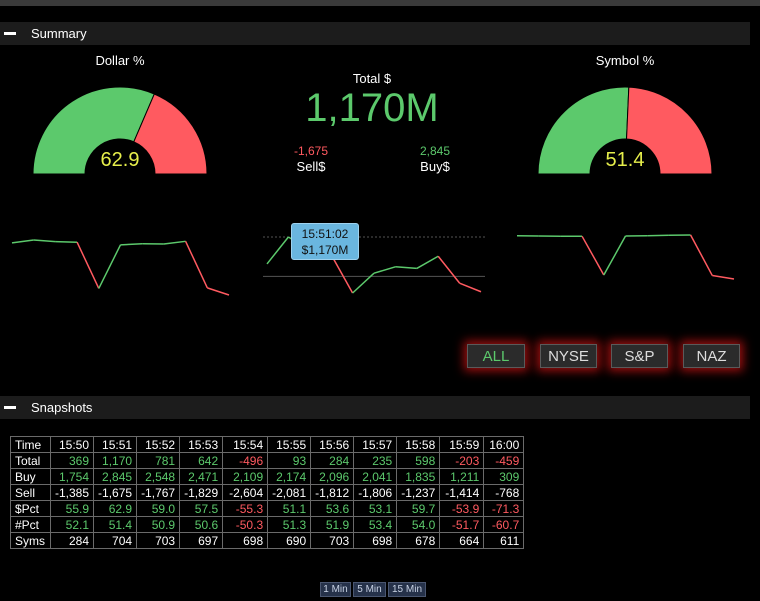  What do you see at coordinates (418, 540) in the screenshot?
I see `table-cell: 678` at bounding box center [418, 540].